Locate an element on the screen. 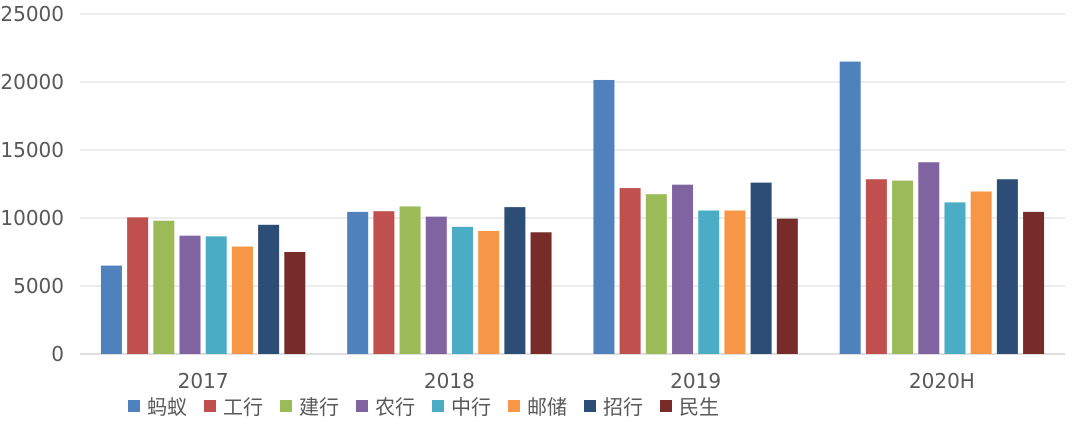 This screenshot has height=429, width=1080. legend-label: 工行 is located at coordinates (243, 407).